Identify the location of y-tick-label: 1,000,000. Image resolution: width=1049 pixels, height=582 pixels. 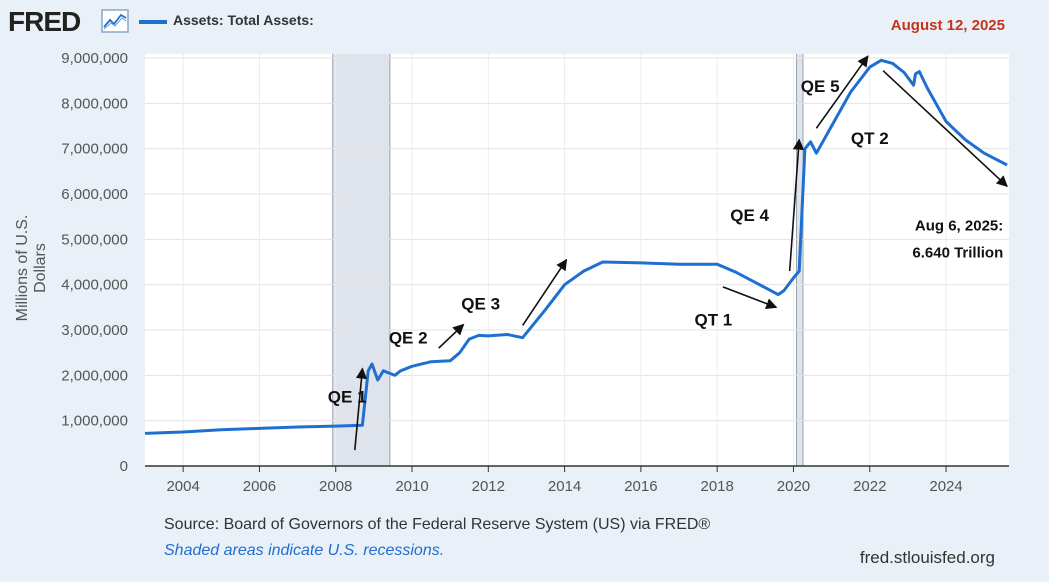
(94, 421).